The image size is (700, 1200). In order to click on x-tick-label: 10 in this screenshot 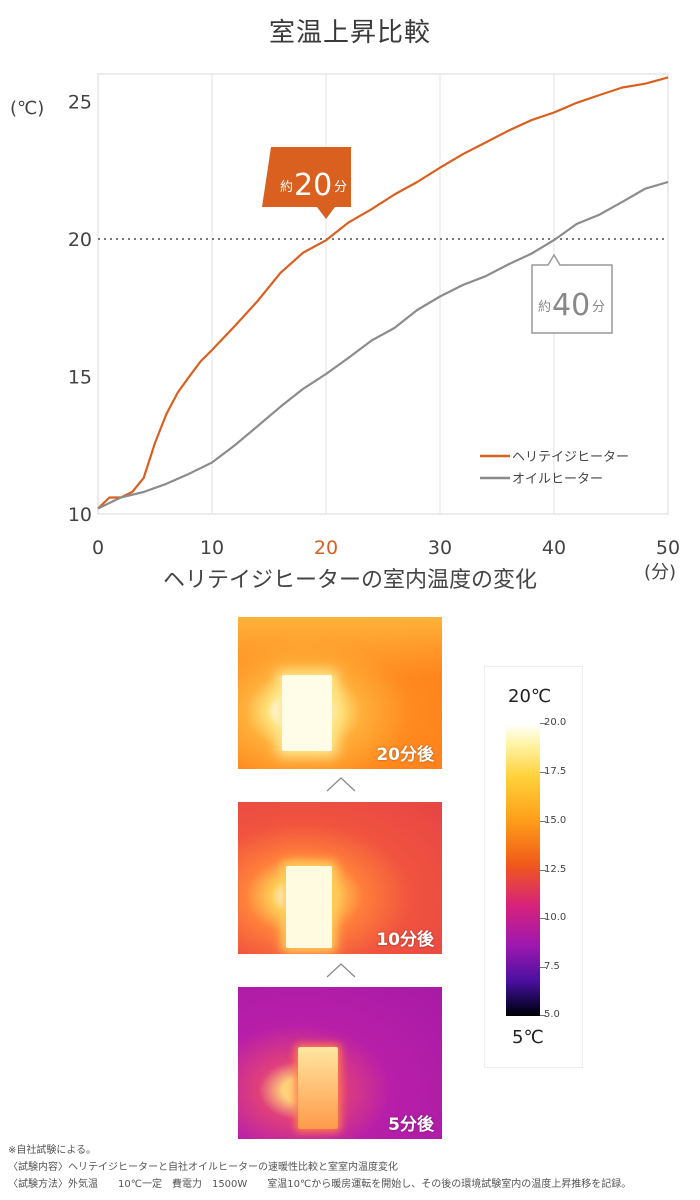, I will do `click(212, 548)`.